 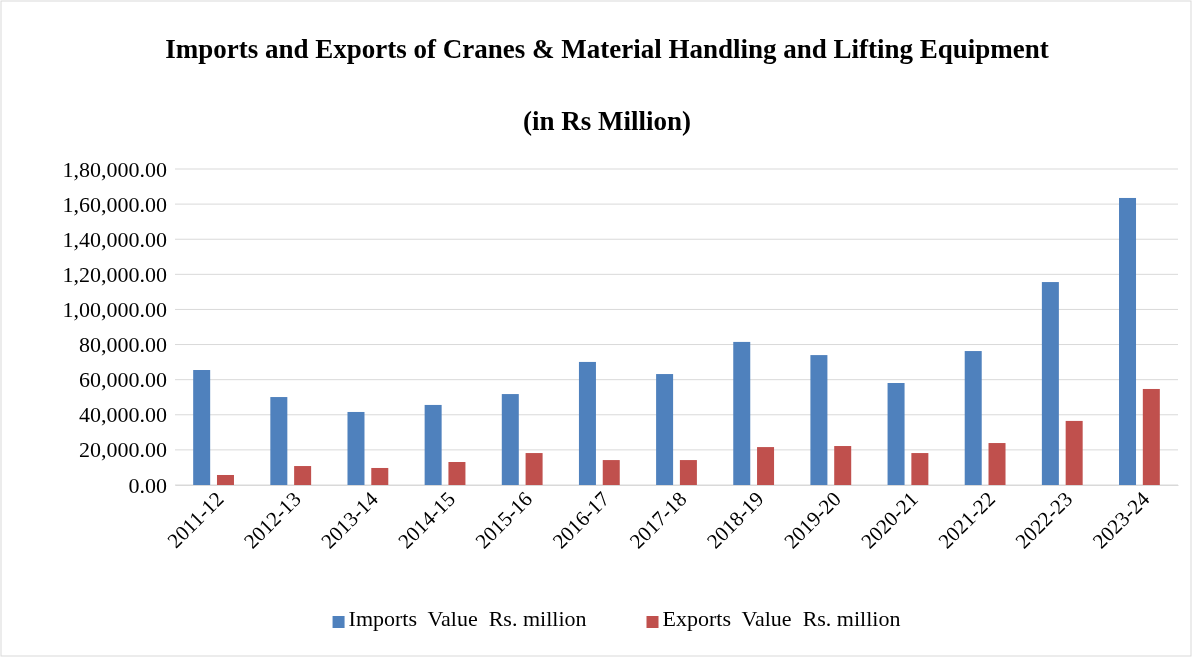 What do you see at coordinates (147, 485) in the screenshot?
I see `y-tick-label: 0.00` at bounding box center [147, 485].